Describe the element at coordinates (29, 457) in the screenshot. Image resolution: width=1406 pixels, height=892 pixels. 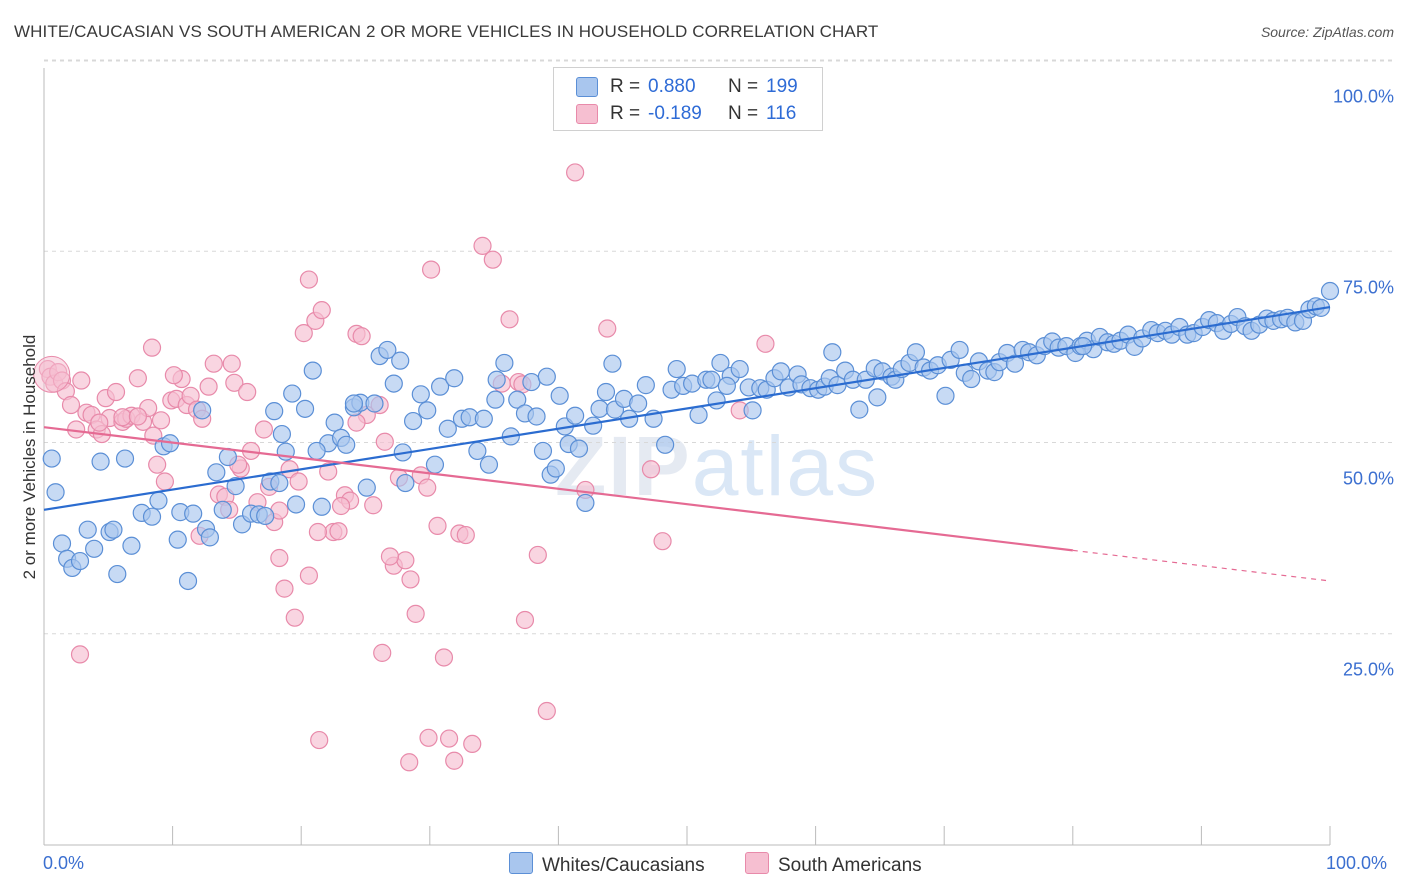
I see `y-axis-label: 2 or more Vehicles in Household` at that location.